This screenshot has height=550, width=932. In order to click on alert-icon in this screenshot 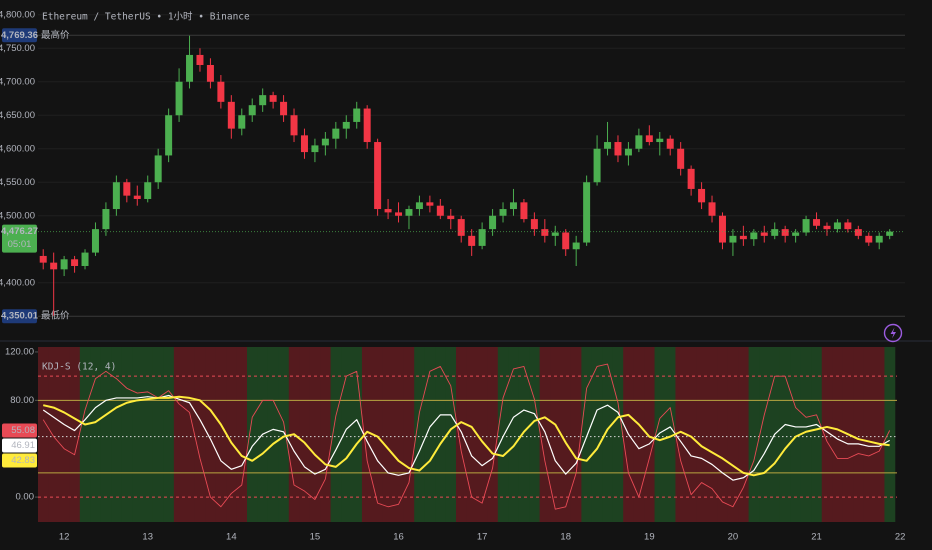, I will do `click(893, 333)`.